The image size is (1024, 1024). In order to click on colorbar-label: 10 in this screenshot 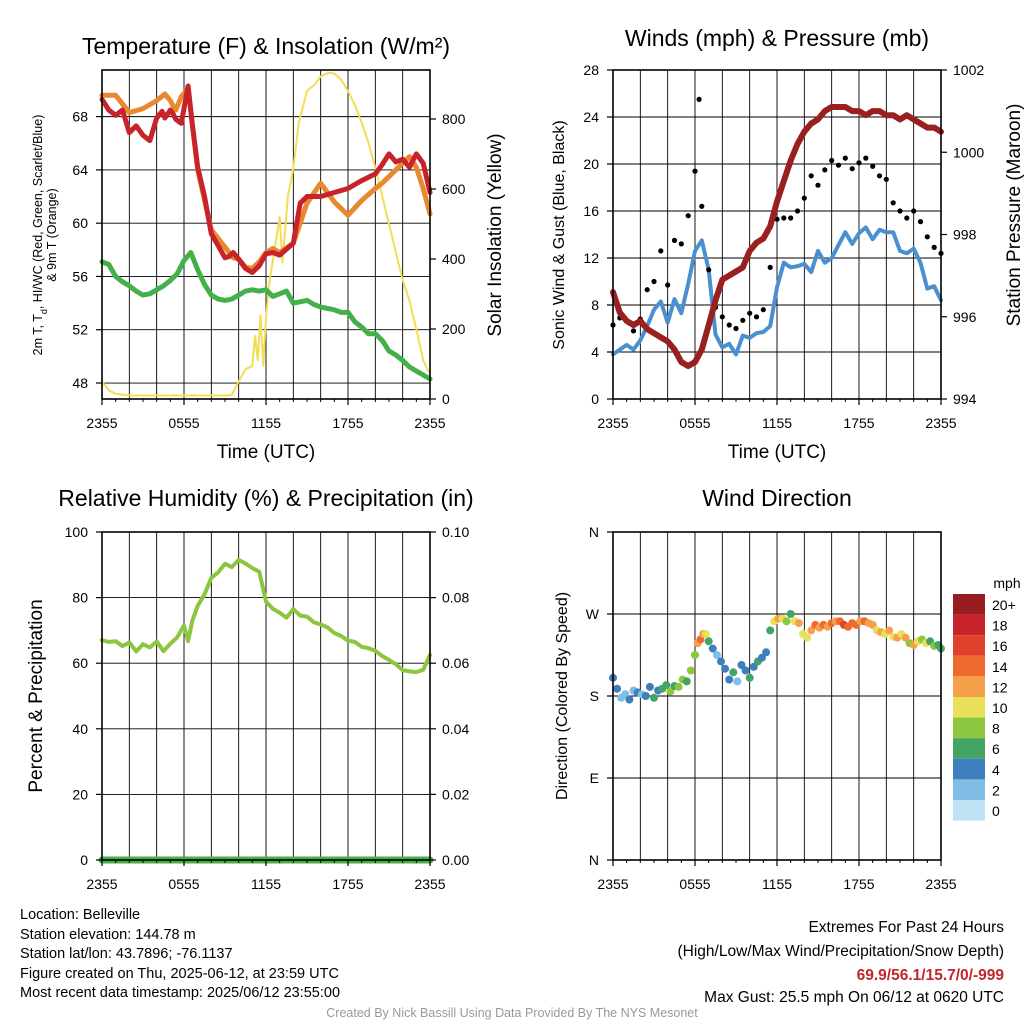, I will do `click(1000, 708)`.